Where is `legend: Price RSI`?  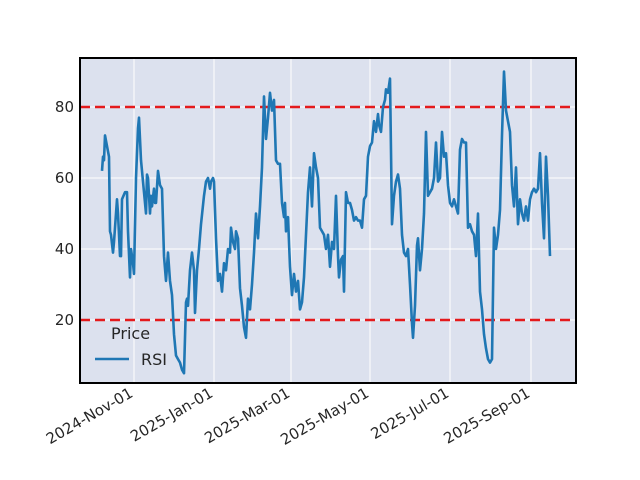 legend: Price RSI is located at coordinates (131, 346).